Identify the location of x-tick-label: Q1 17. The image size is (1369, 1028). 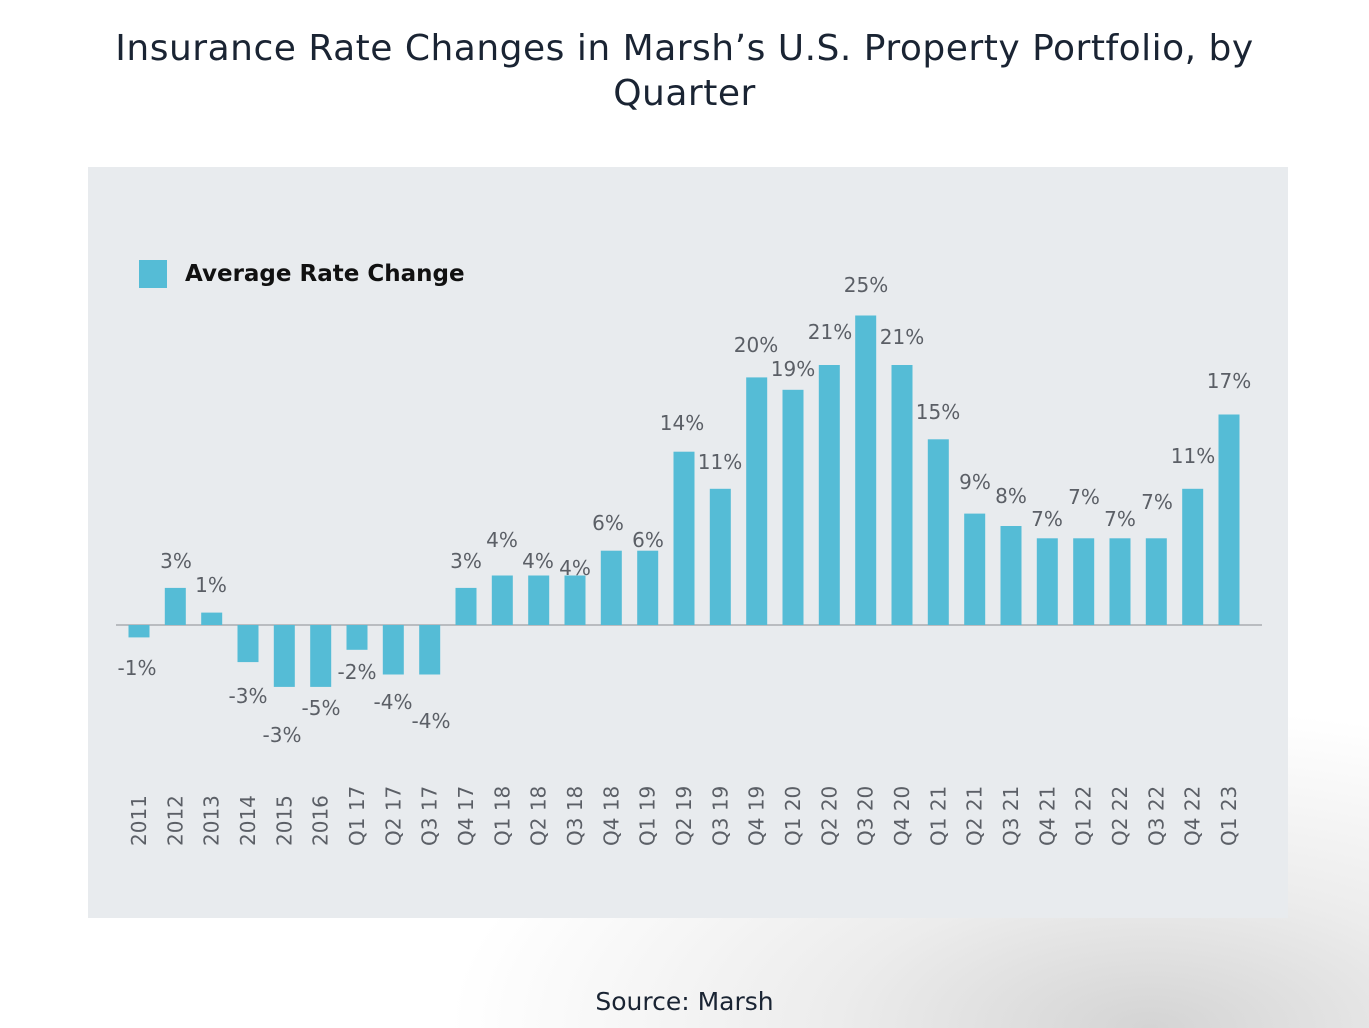
(357, 816).